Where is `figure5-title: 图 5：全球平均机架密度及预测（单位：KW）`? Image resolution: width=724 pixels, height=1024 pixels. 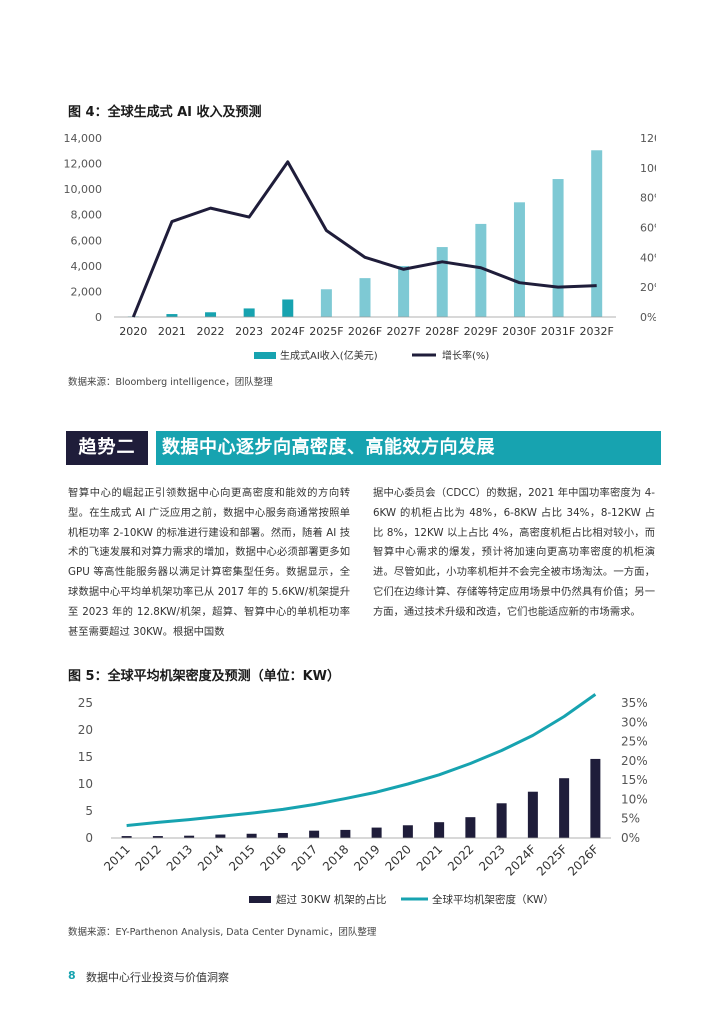
figure5-title: 图 5：全球平均机架密度及预测（单位：KW） is located at coordinates (204, 676).